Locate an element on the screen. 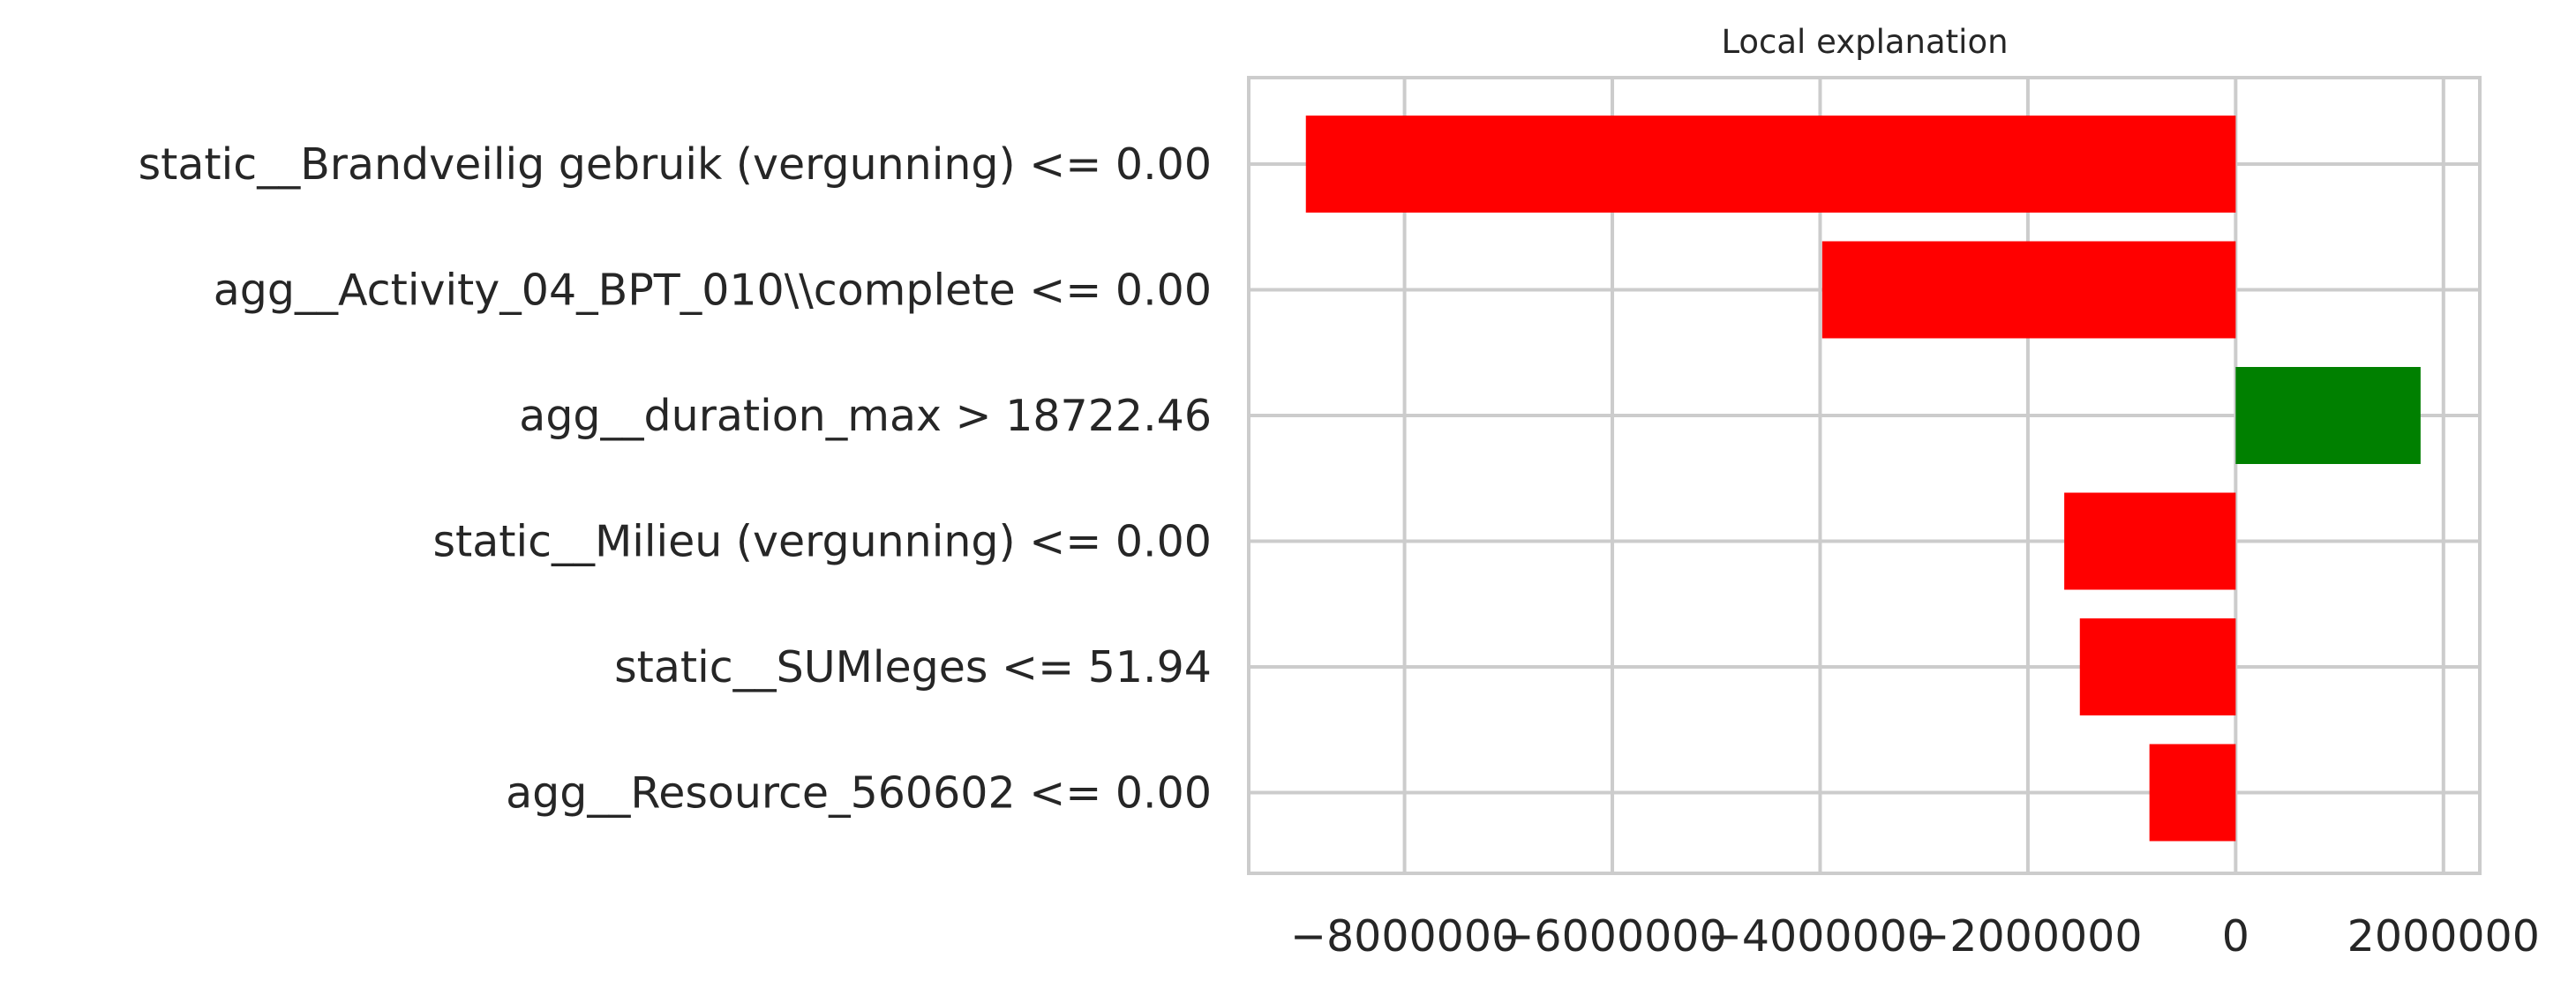 The height and width of the screenshot is (988, 2576). x-tick-labels: −8000000−6000000−4000000−2000000 0 2000000 is located at coordinates (1915, 936).